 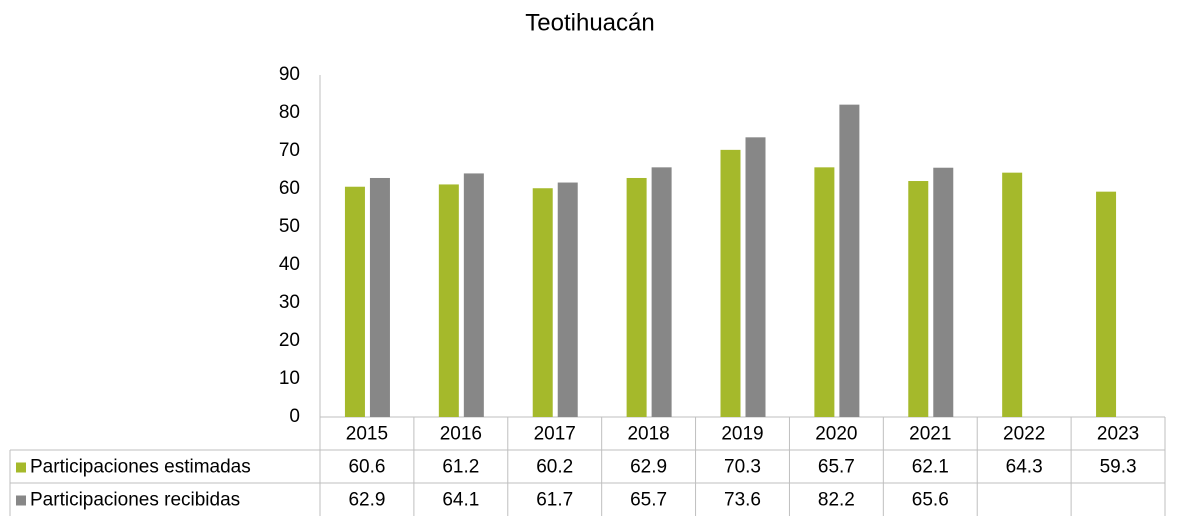 What do you see at coordinates (289, 188) in the screenshot?
I see `y-tick-label: 60` at bounding box center [289, 188].